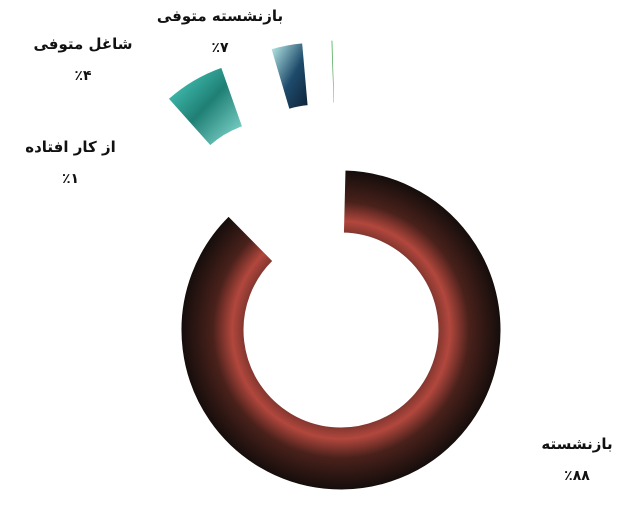  I want to click on slice-percent: ٪۱, so click(70, 179).